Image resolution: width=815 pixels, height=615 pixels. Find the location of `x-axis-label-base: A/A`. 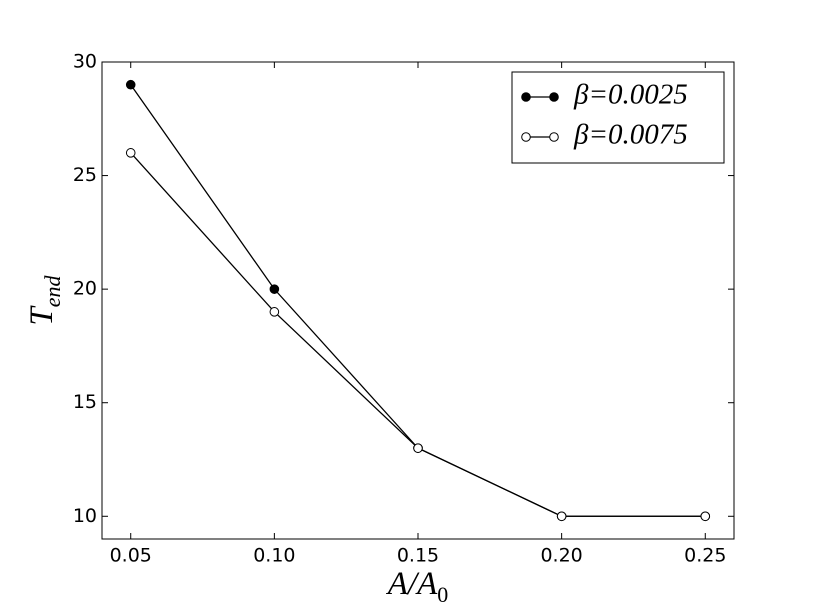

x-axis-label-base: A/A is located at coordinates (412, 584).